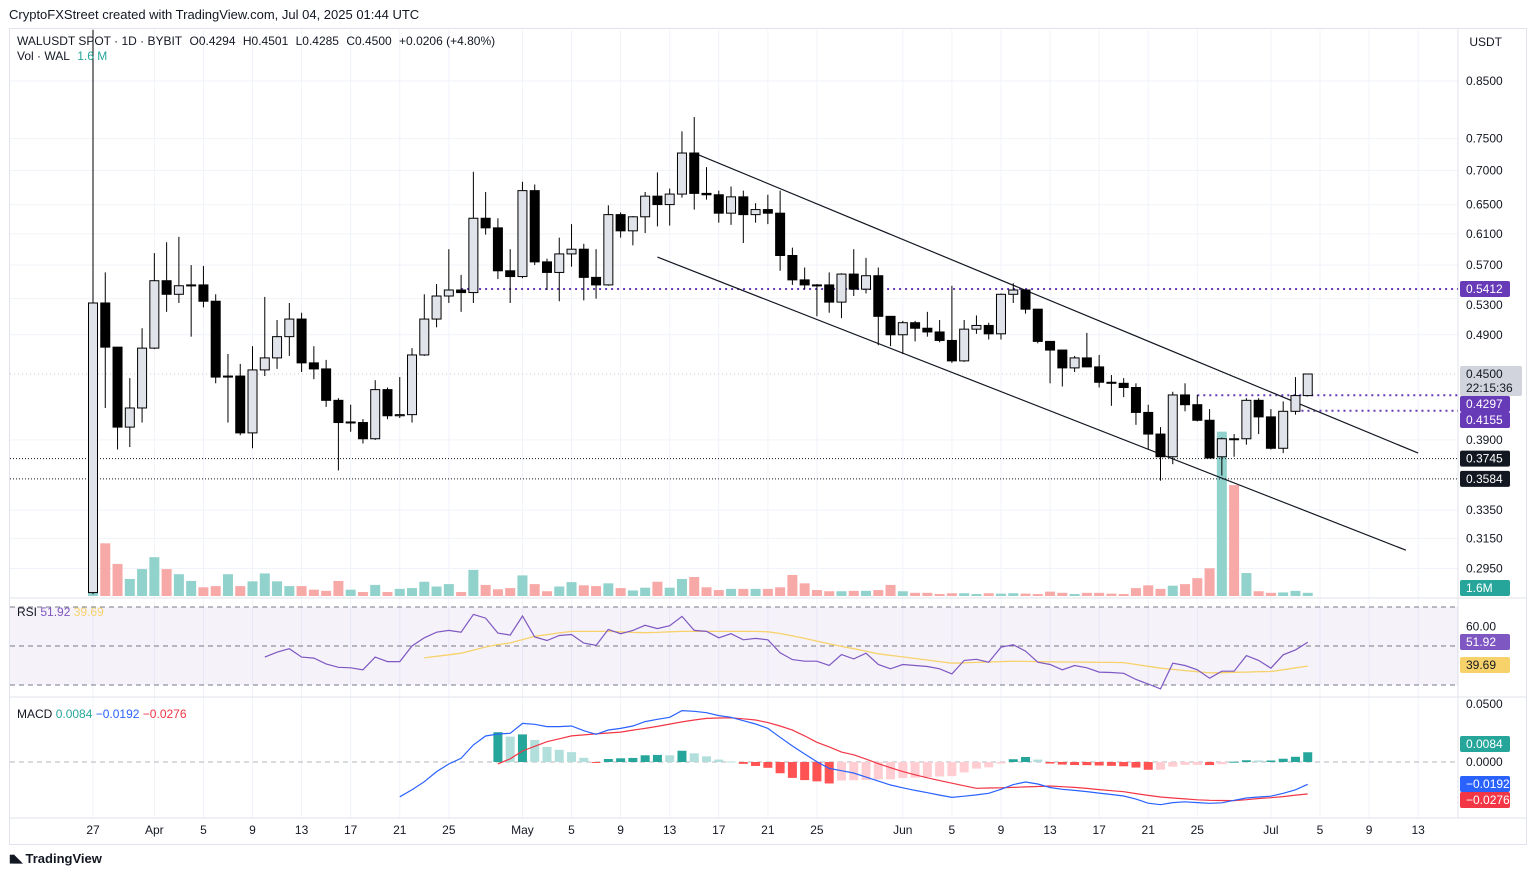 The image size is (1536, 875). Describe the element at coordinates (35, 714) in the screenshot. I see `macd-label: MACD` at that location.